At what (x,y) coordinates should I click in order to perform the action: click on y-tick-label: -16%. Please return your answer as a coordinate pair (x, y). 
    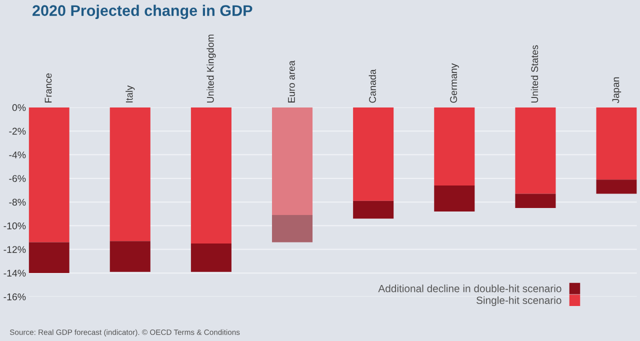
    Looking at the image, I should click on (15, 296).